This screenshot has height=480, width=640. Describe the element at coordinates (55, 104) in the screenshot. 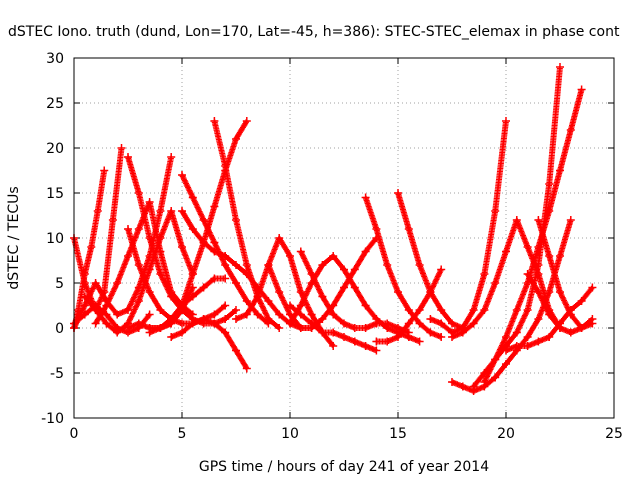

I see `y-tick-label: 25` at that location.